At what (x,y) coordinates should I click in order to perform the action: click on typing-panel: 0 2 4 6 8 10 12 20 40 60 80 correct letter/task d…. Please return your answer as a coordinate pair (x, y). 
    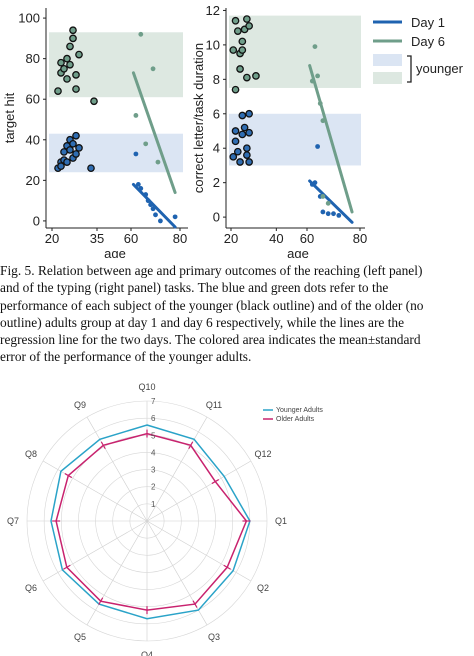
    Looking at the image, I should click on (279, 130).